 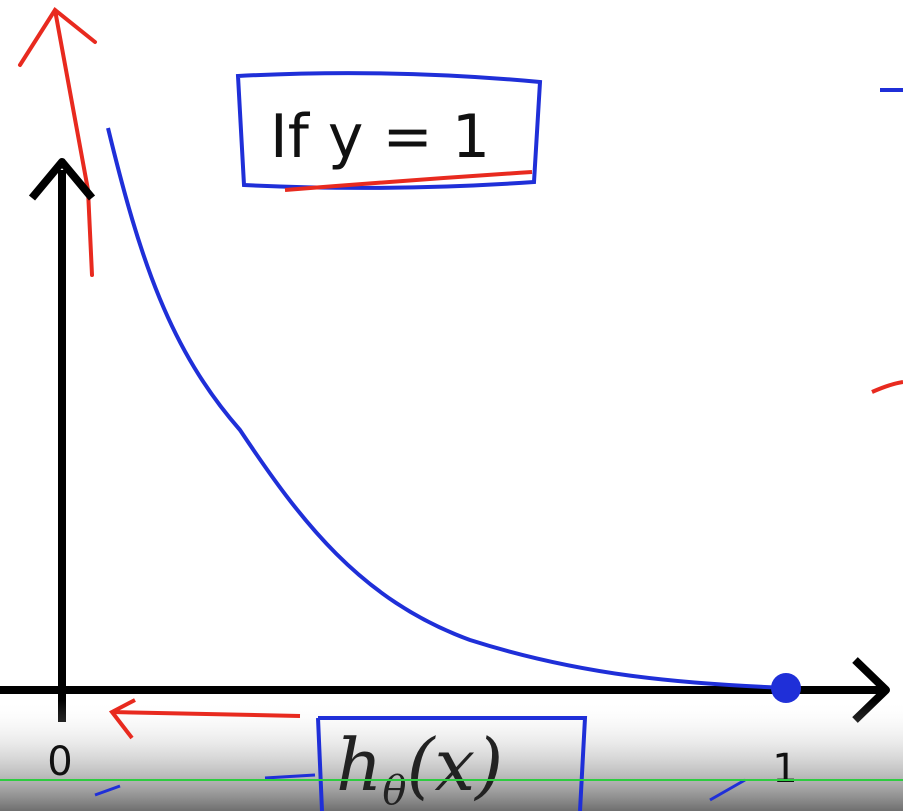 What do you see at coordinates (394, 789) in the screenshot?
I see `axis-label-subscript: θ` at bounding box center [394, 789].